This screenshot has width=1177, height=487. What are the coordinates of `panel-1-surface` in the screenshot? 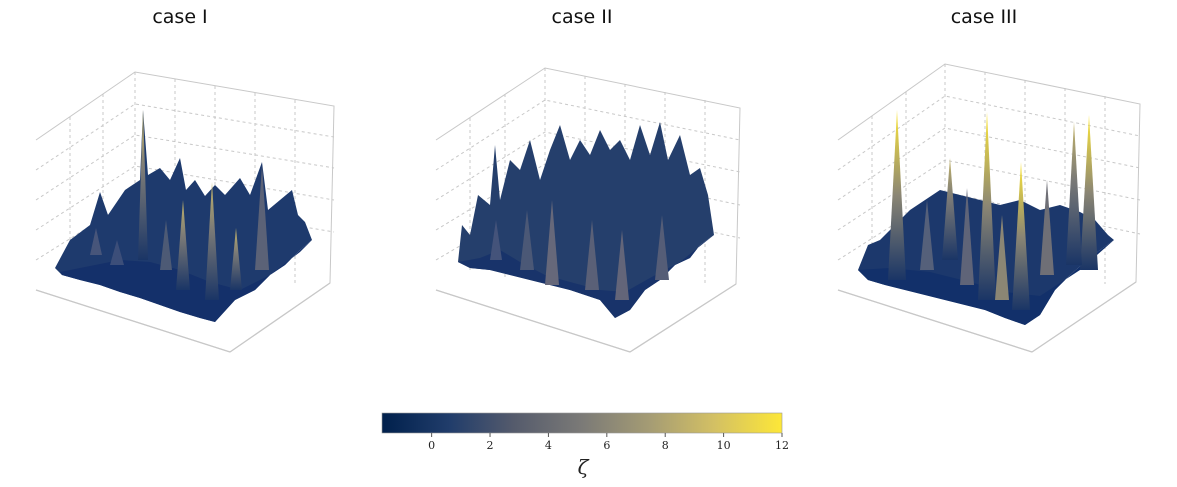 It's located at (183, 216).